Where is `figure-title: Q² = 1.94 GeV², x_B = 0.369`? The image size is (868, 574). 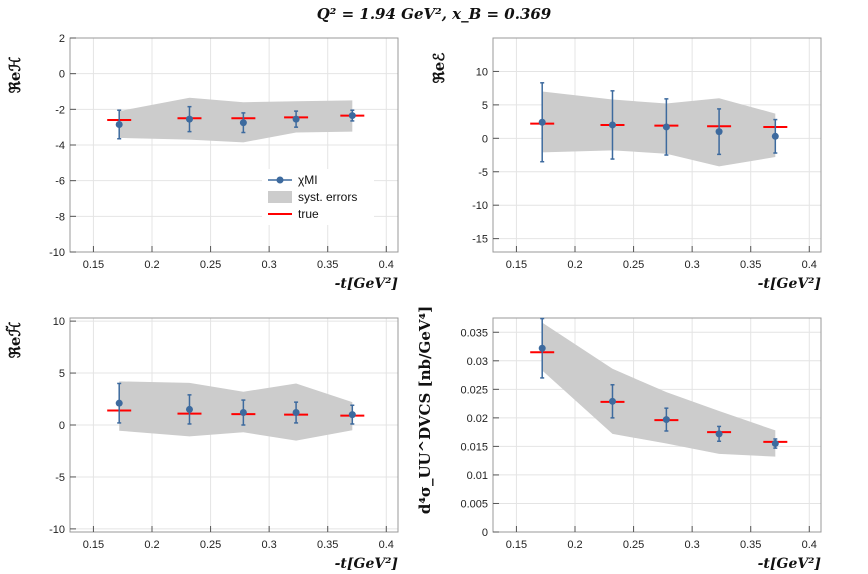 figure-title: Q² = 1.94 GeV², x_B = 0.369 is located at coordinates (434, 14).